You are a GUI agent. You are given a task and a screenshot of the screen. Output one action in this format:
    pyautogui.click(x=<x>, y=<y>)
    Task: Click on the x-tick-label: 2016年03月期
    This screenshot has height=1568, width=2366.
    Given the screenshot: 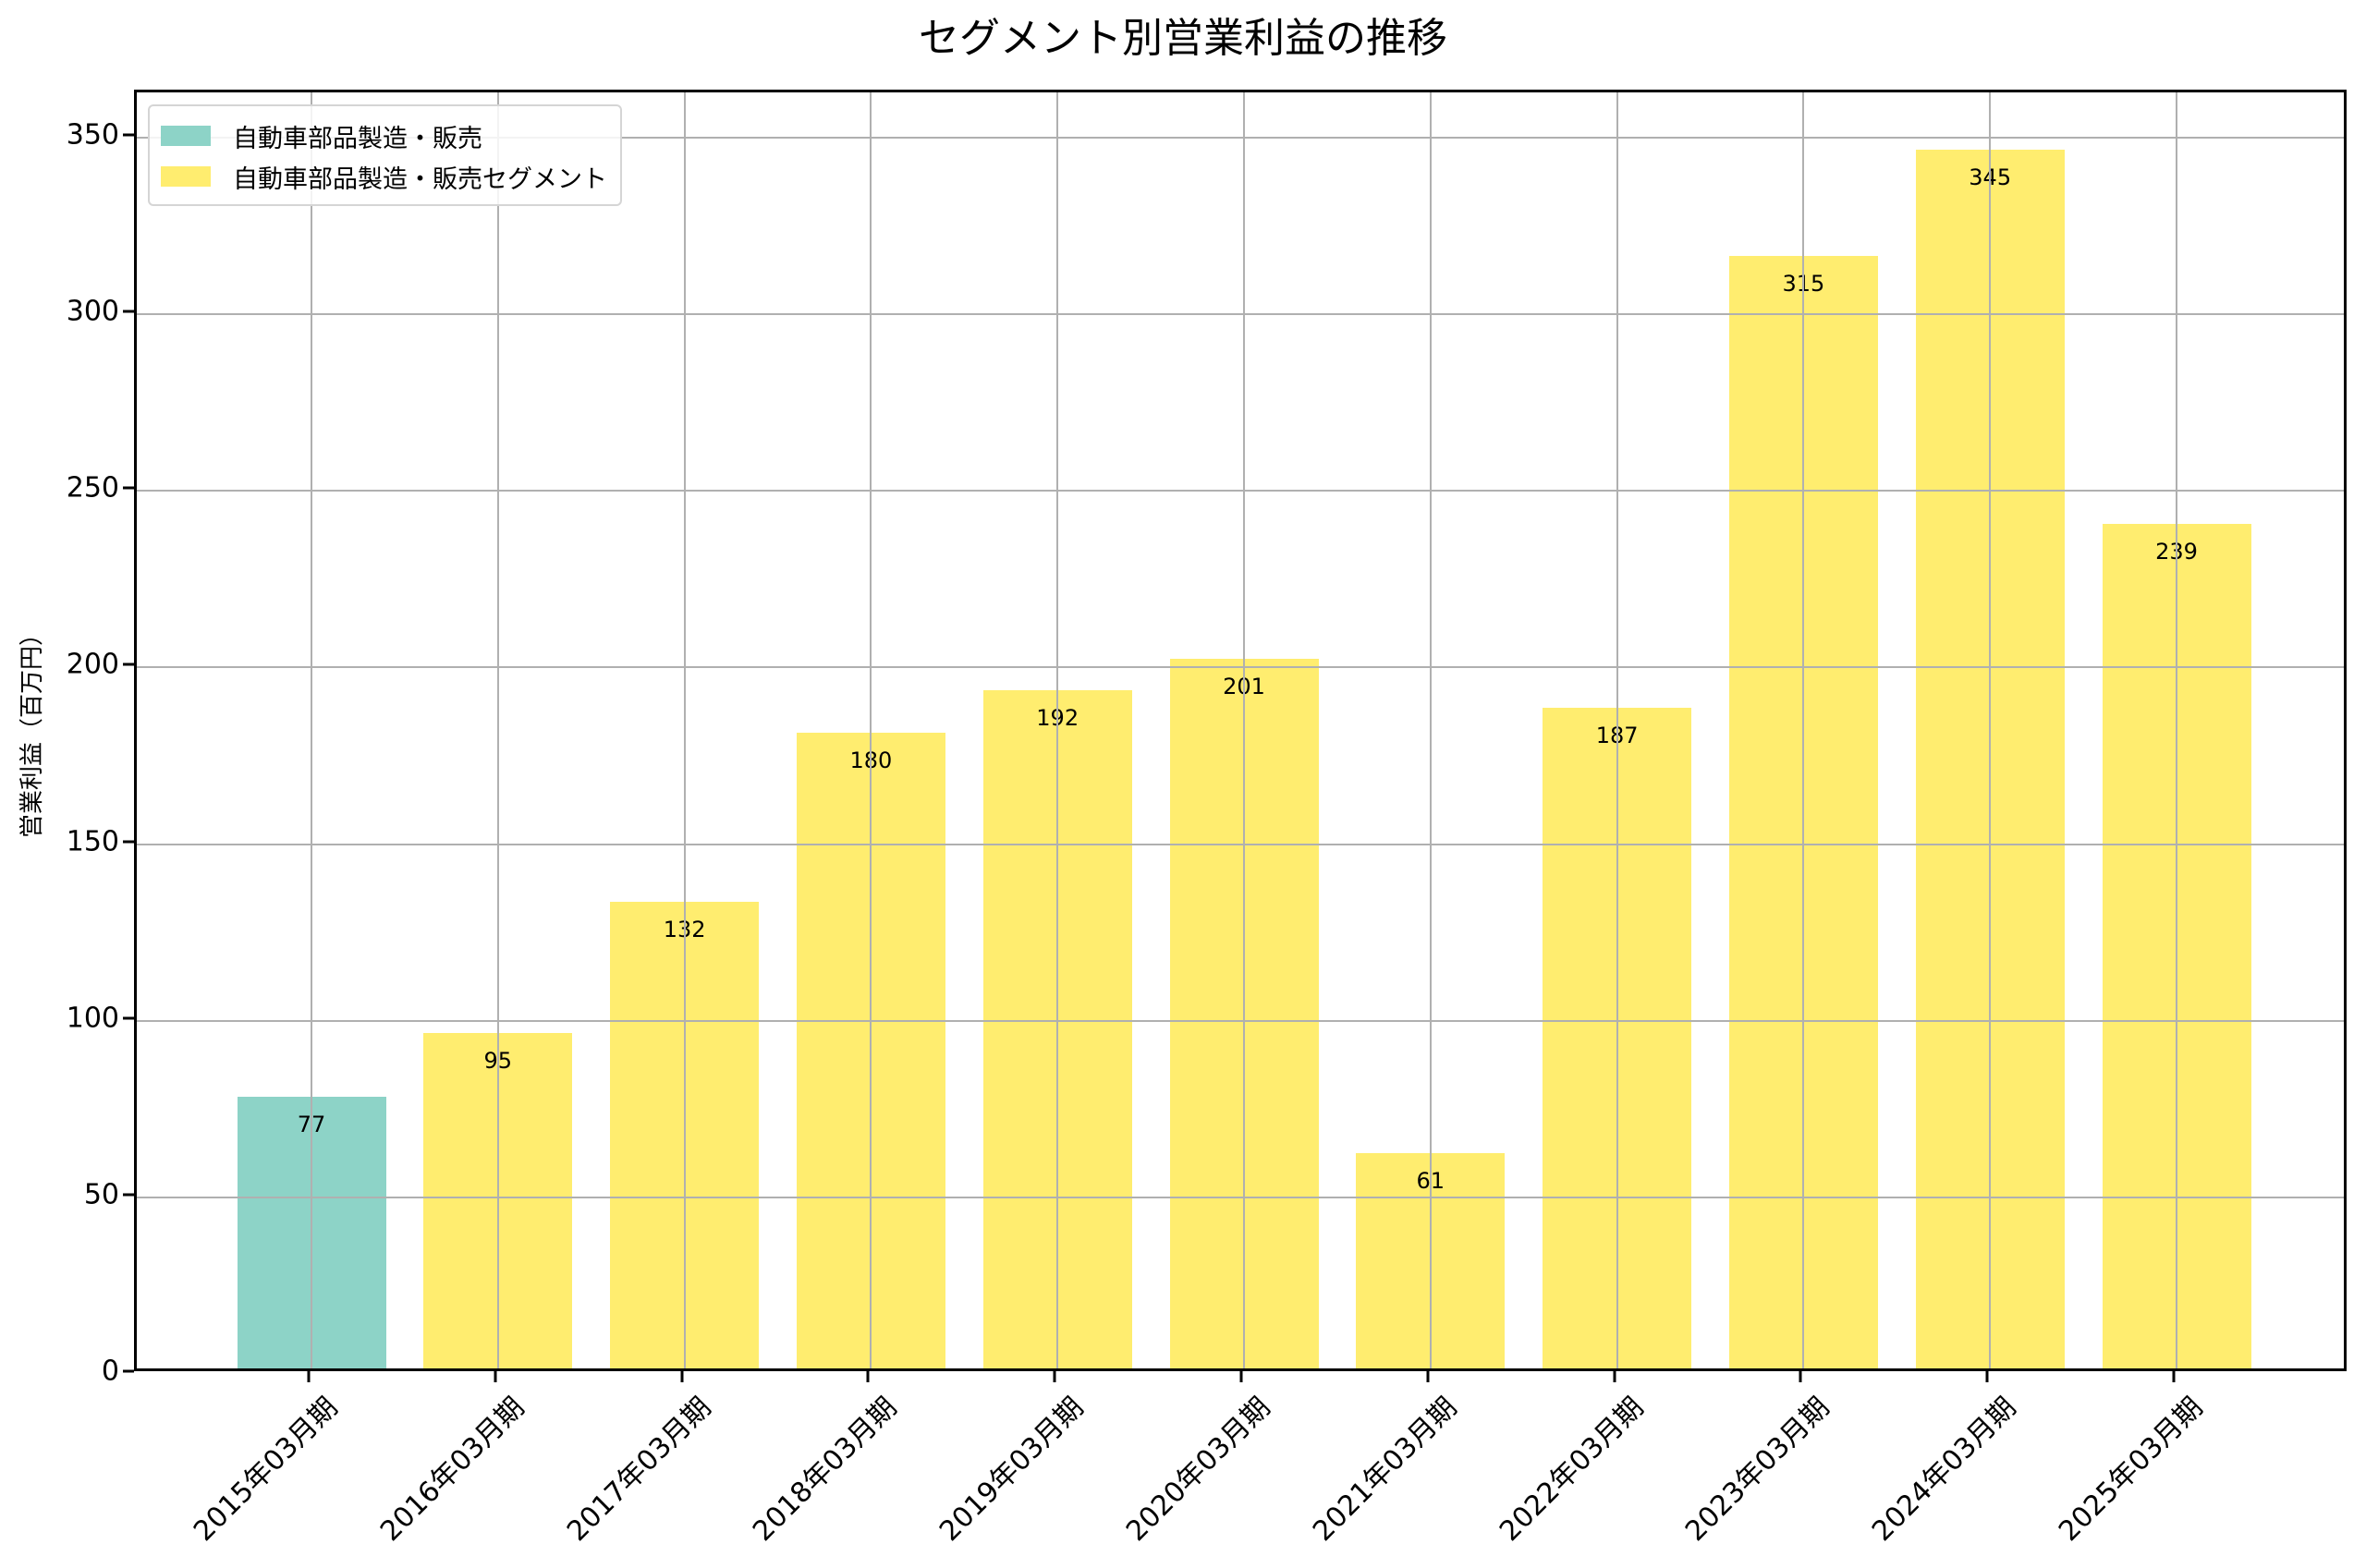 What is the action you would take?
    pyautogui.click(x=452, y=1470)
    